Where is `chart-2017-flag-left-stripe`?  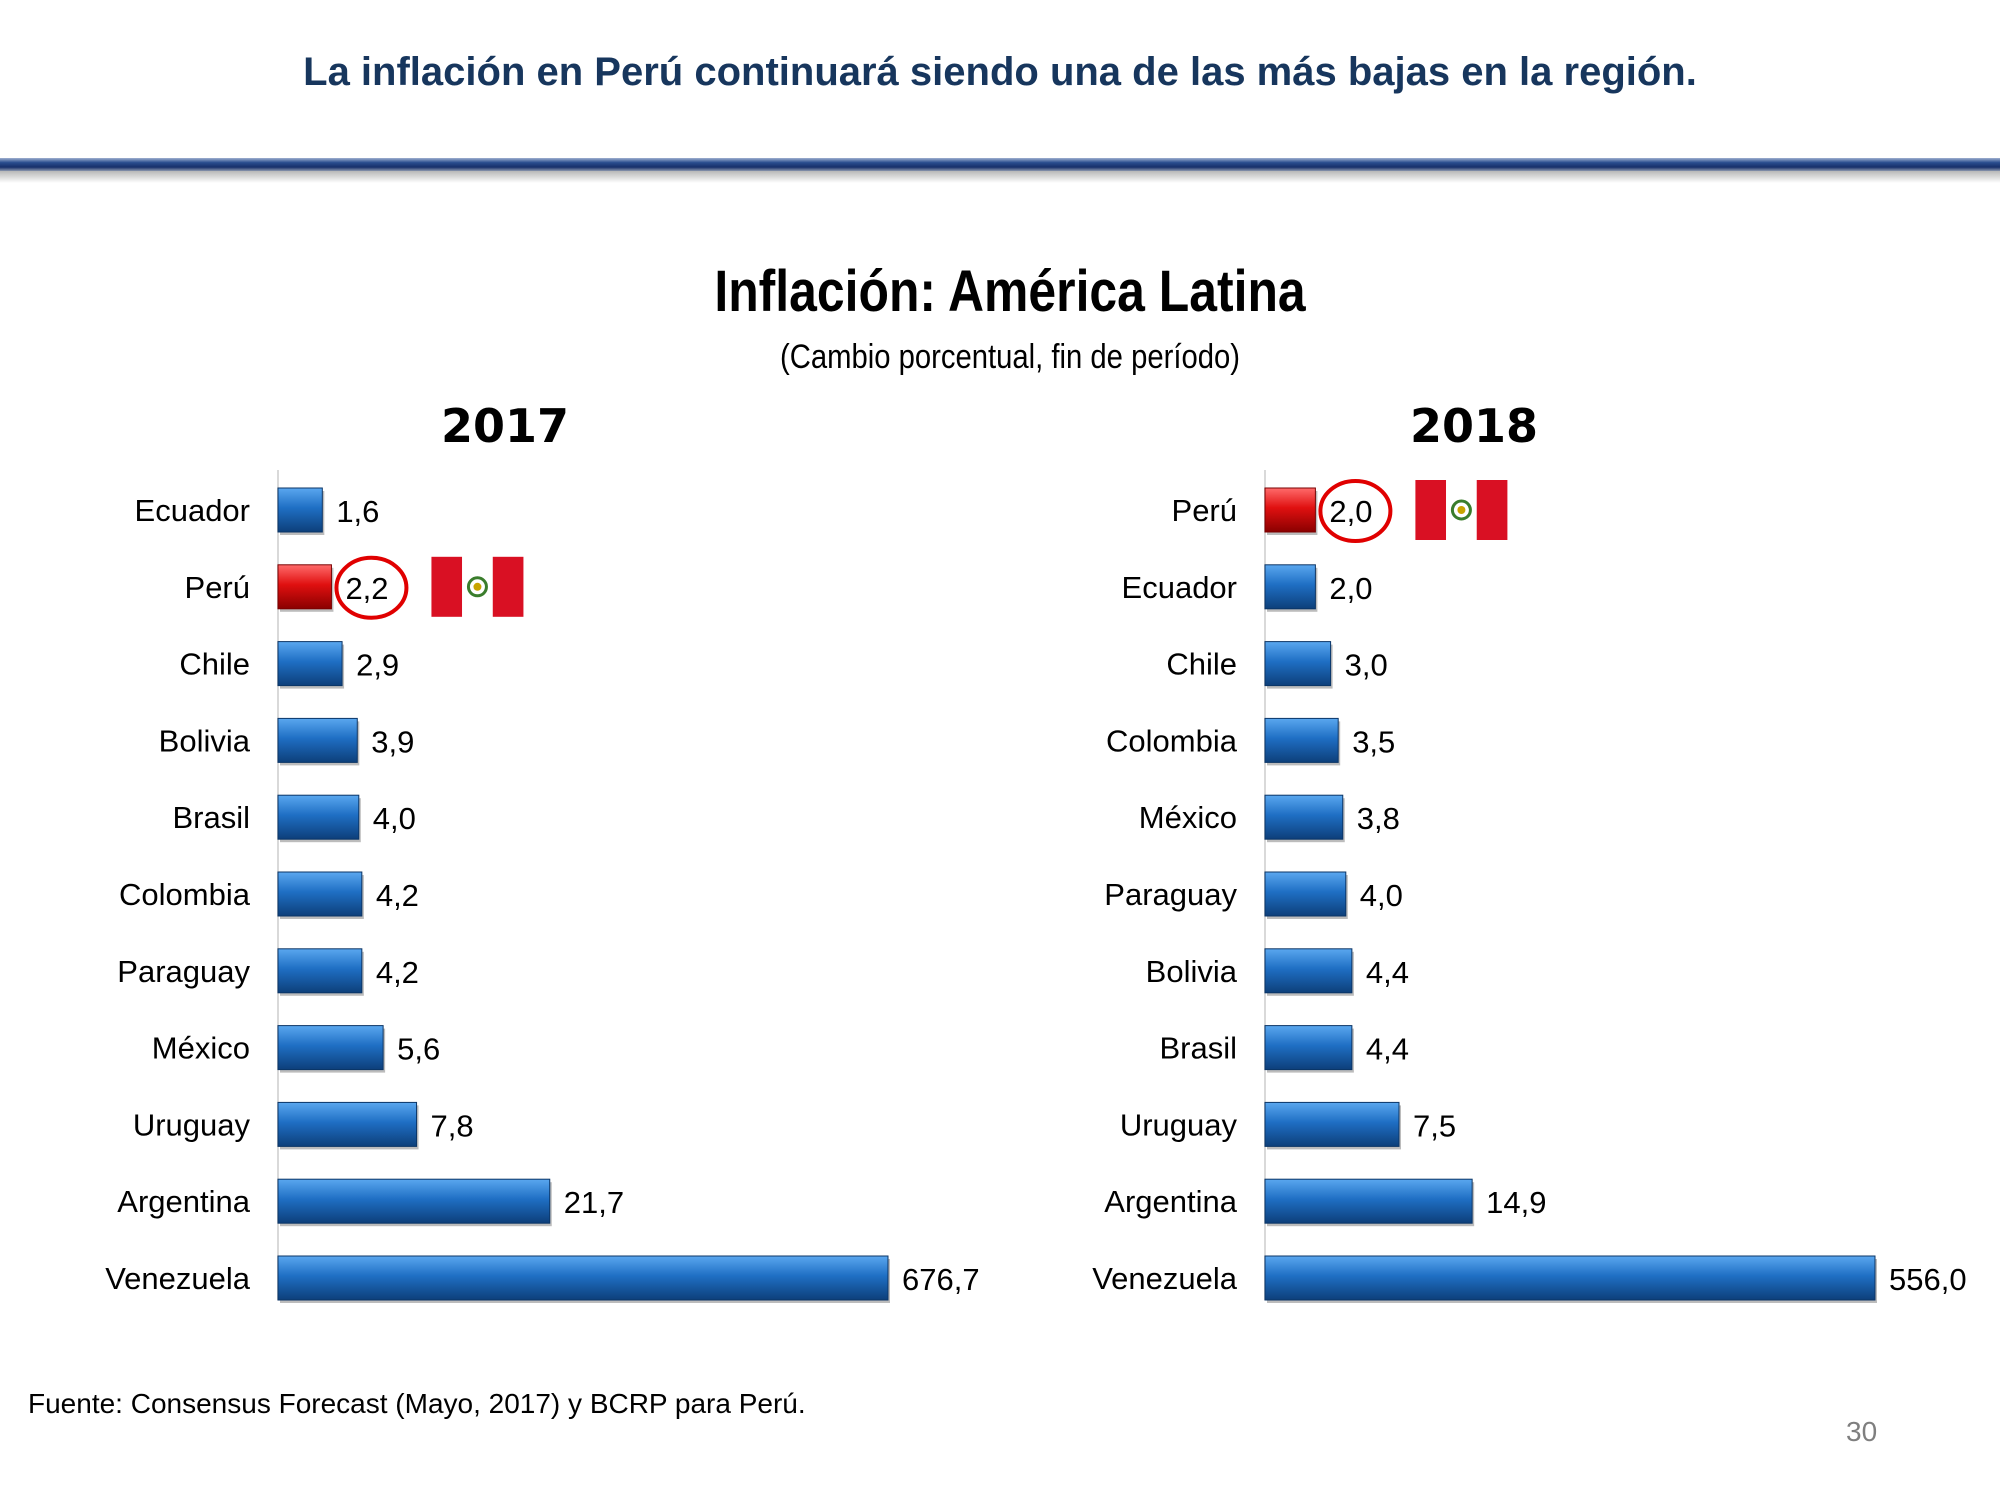 chart-2017-flag-left-stripe is located at coordinates (447, 586).